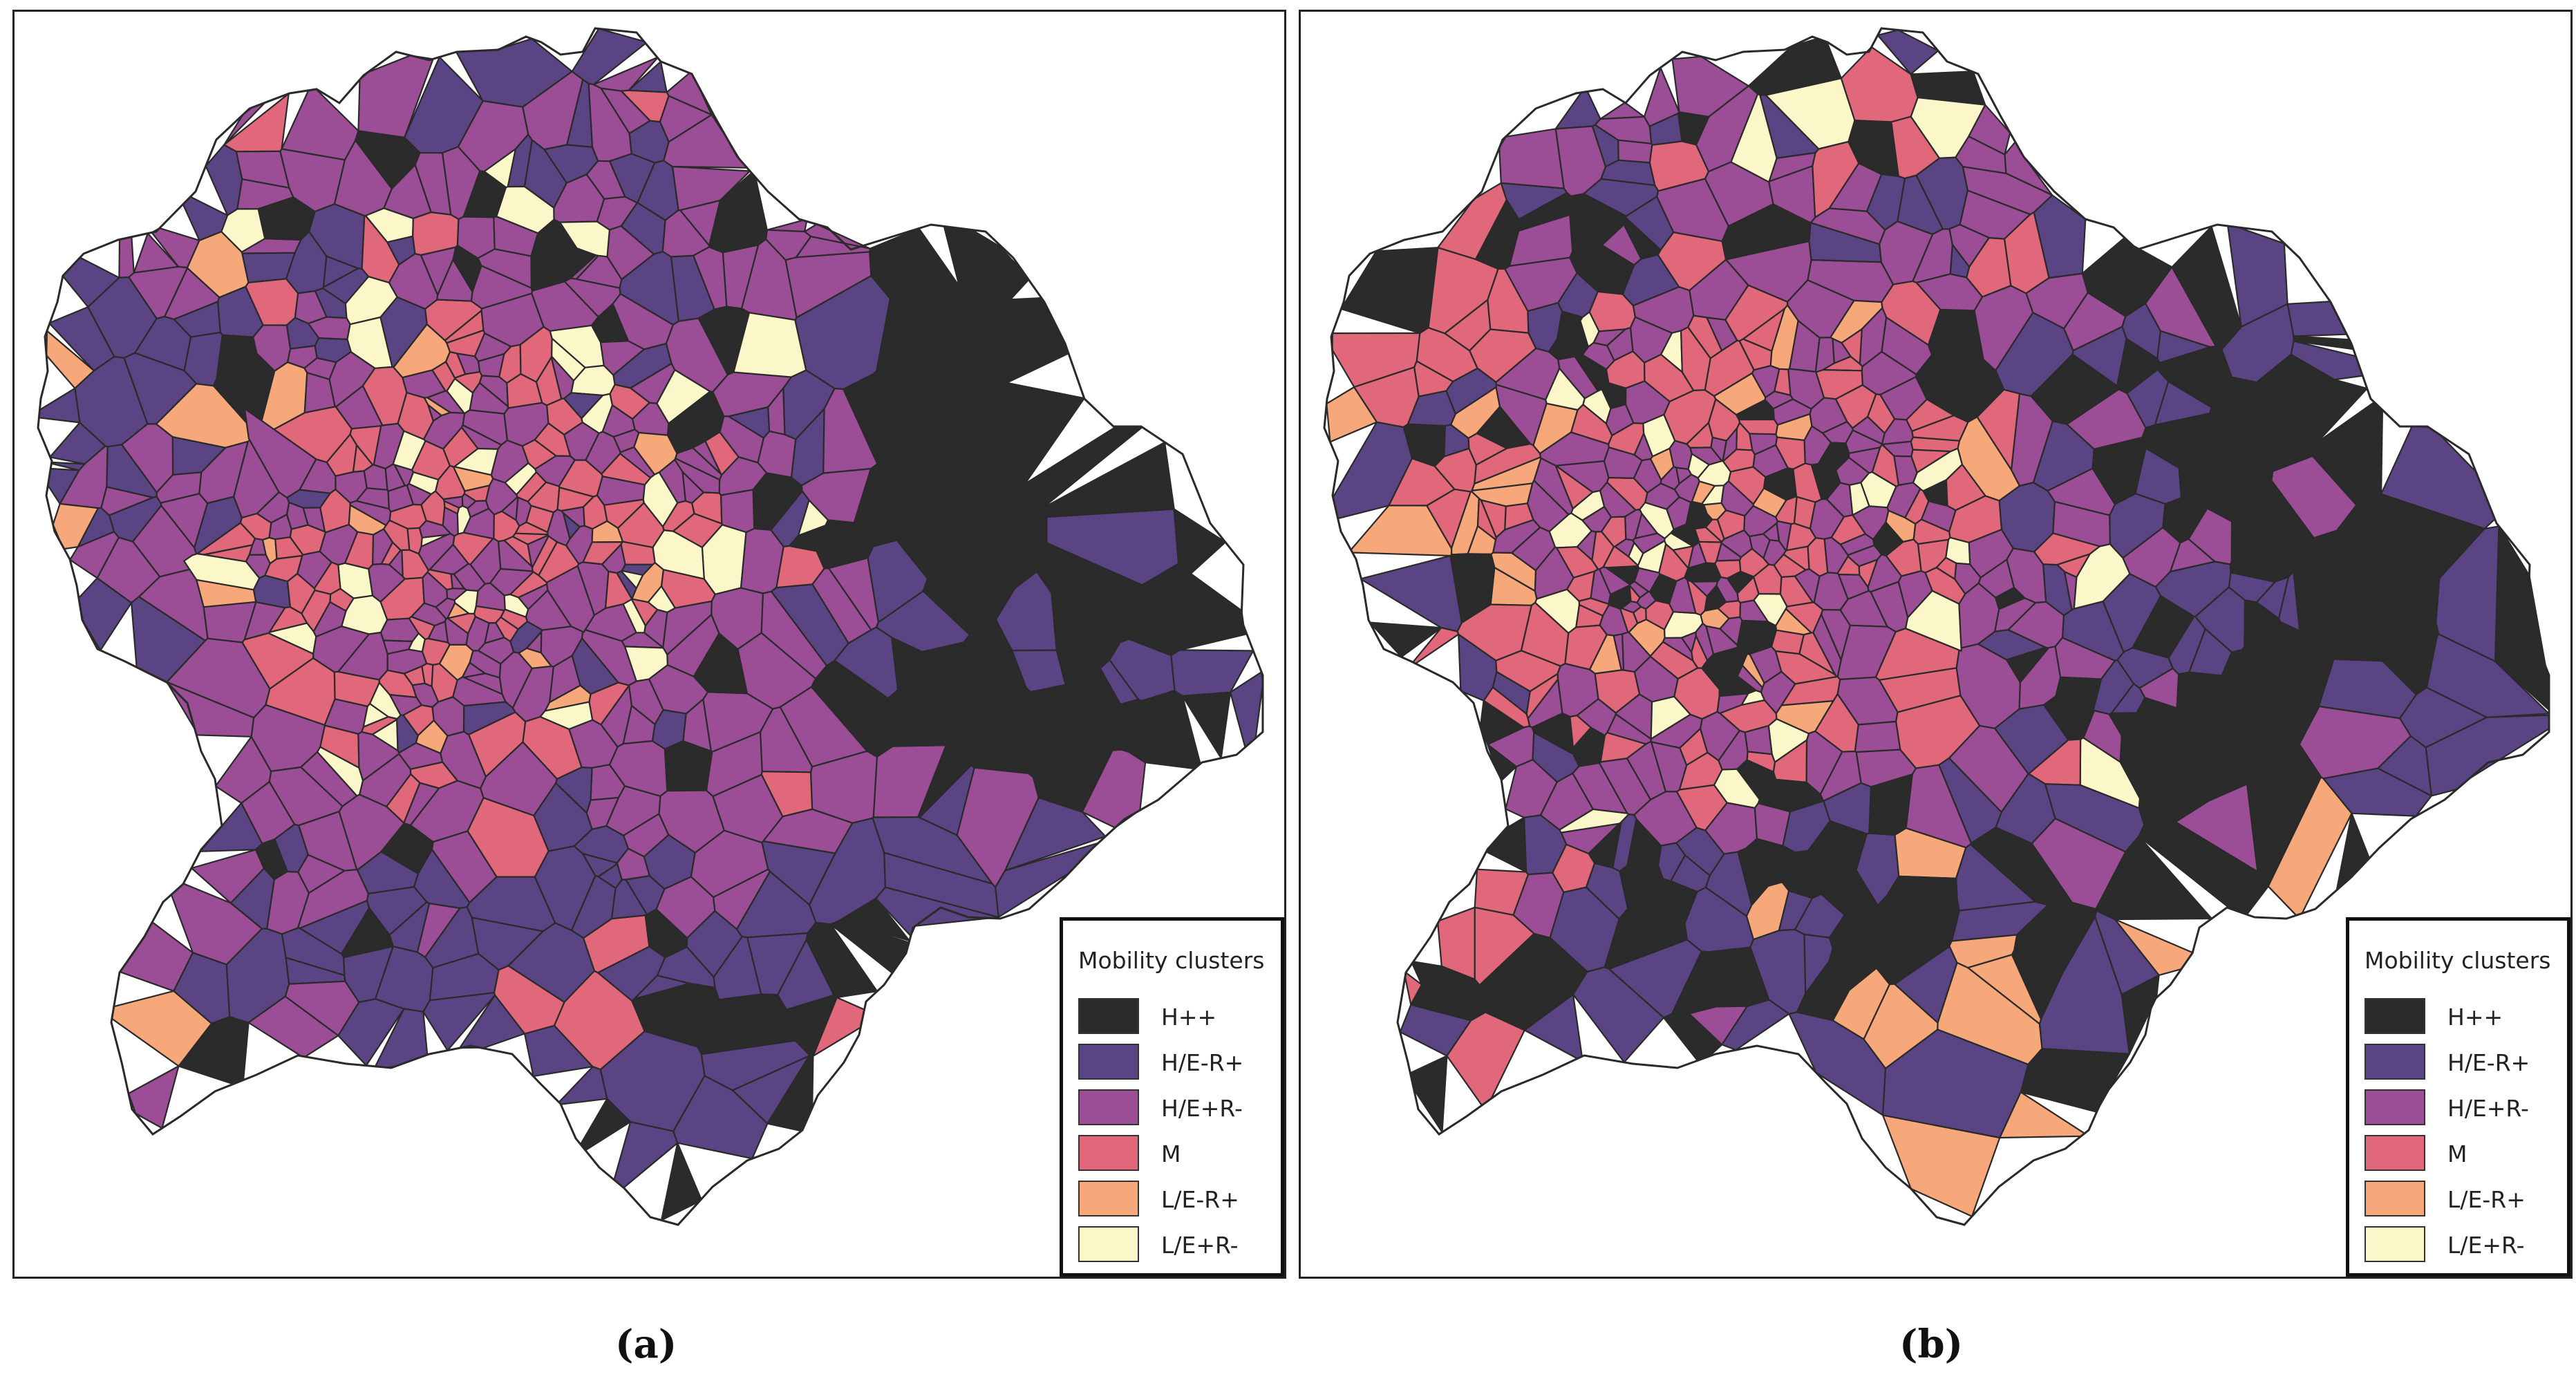 This screenshot has width=2576, height=1381. What do you see at coordinates (1931, 1344) in the screenshot?
I see `caption-b: (b)` at bounding box center [1931, 1344].